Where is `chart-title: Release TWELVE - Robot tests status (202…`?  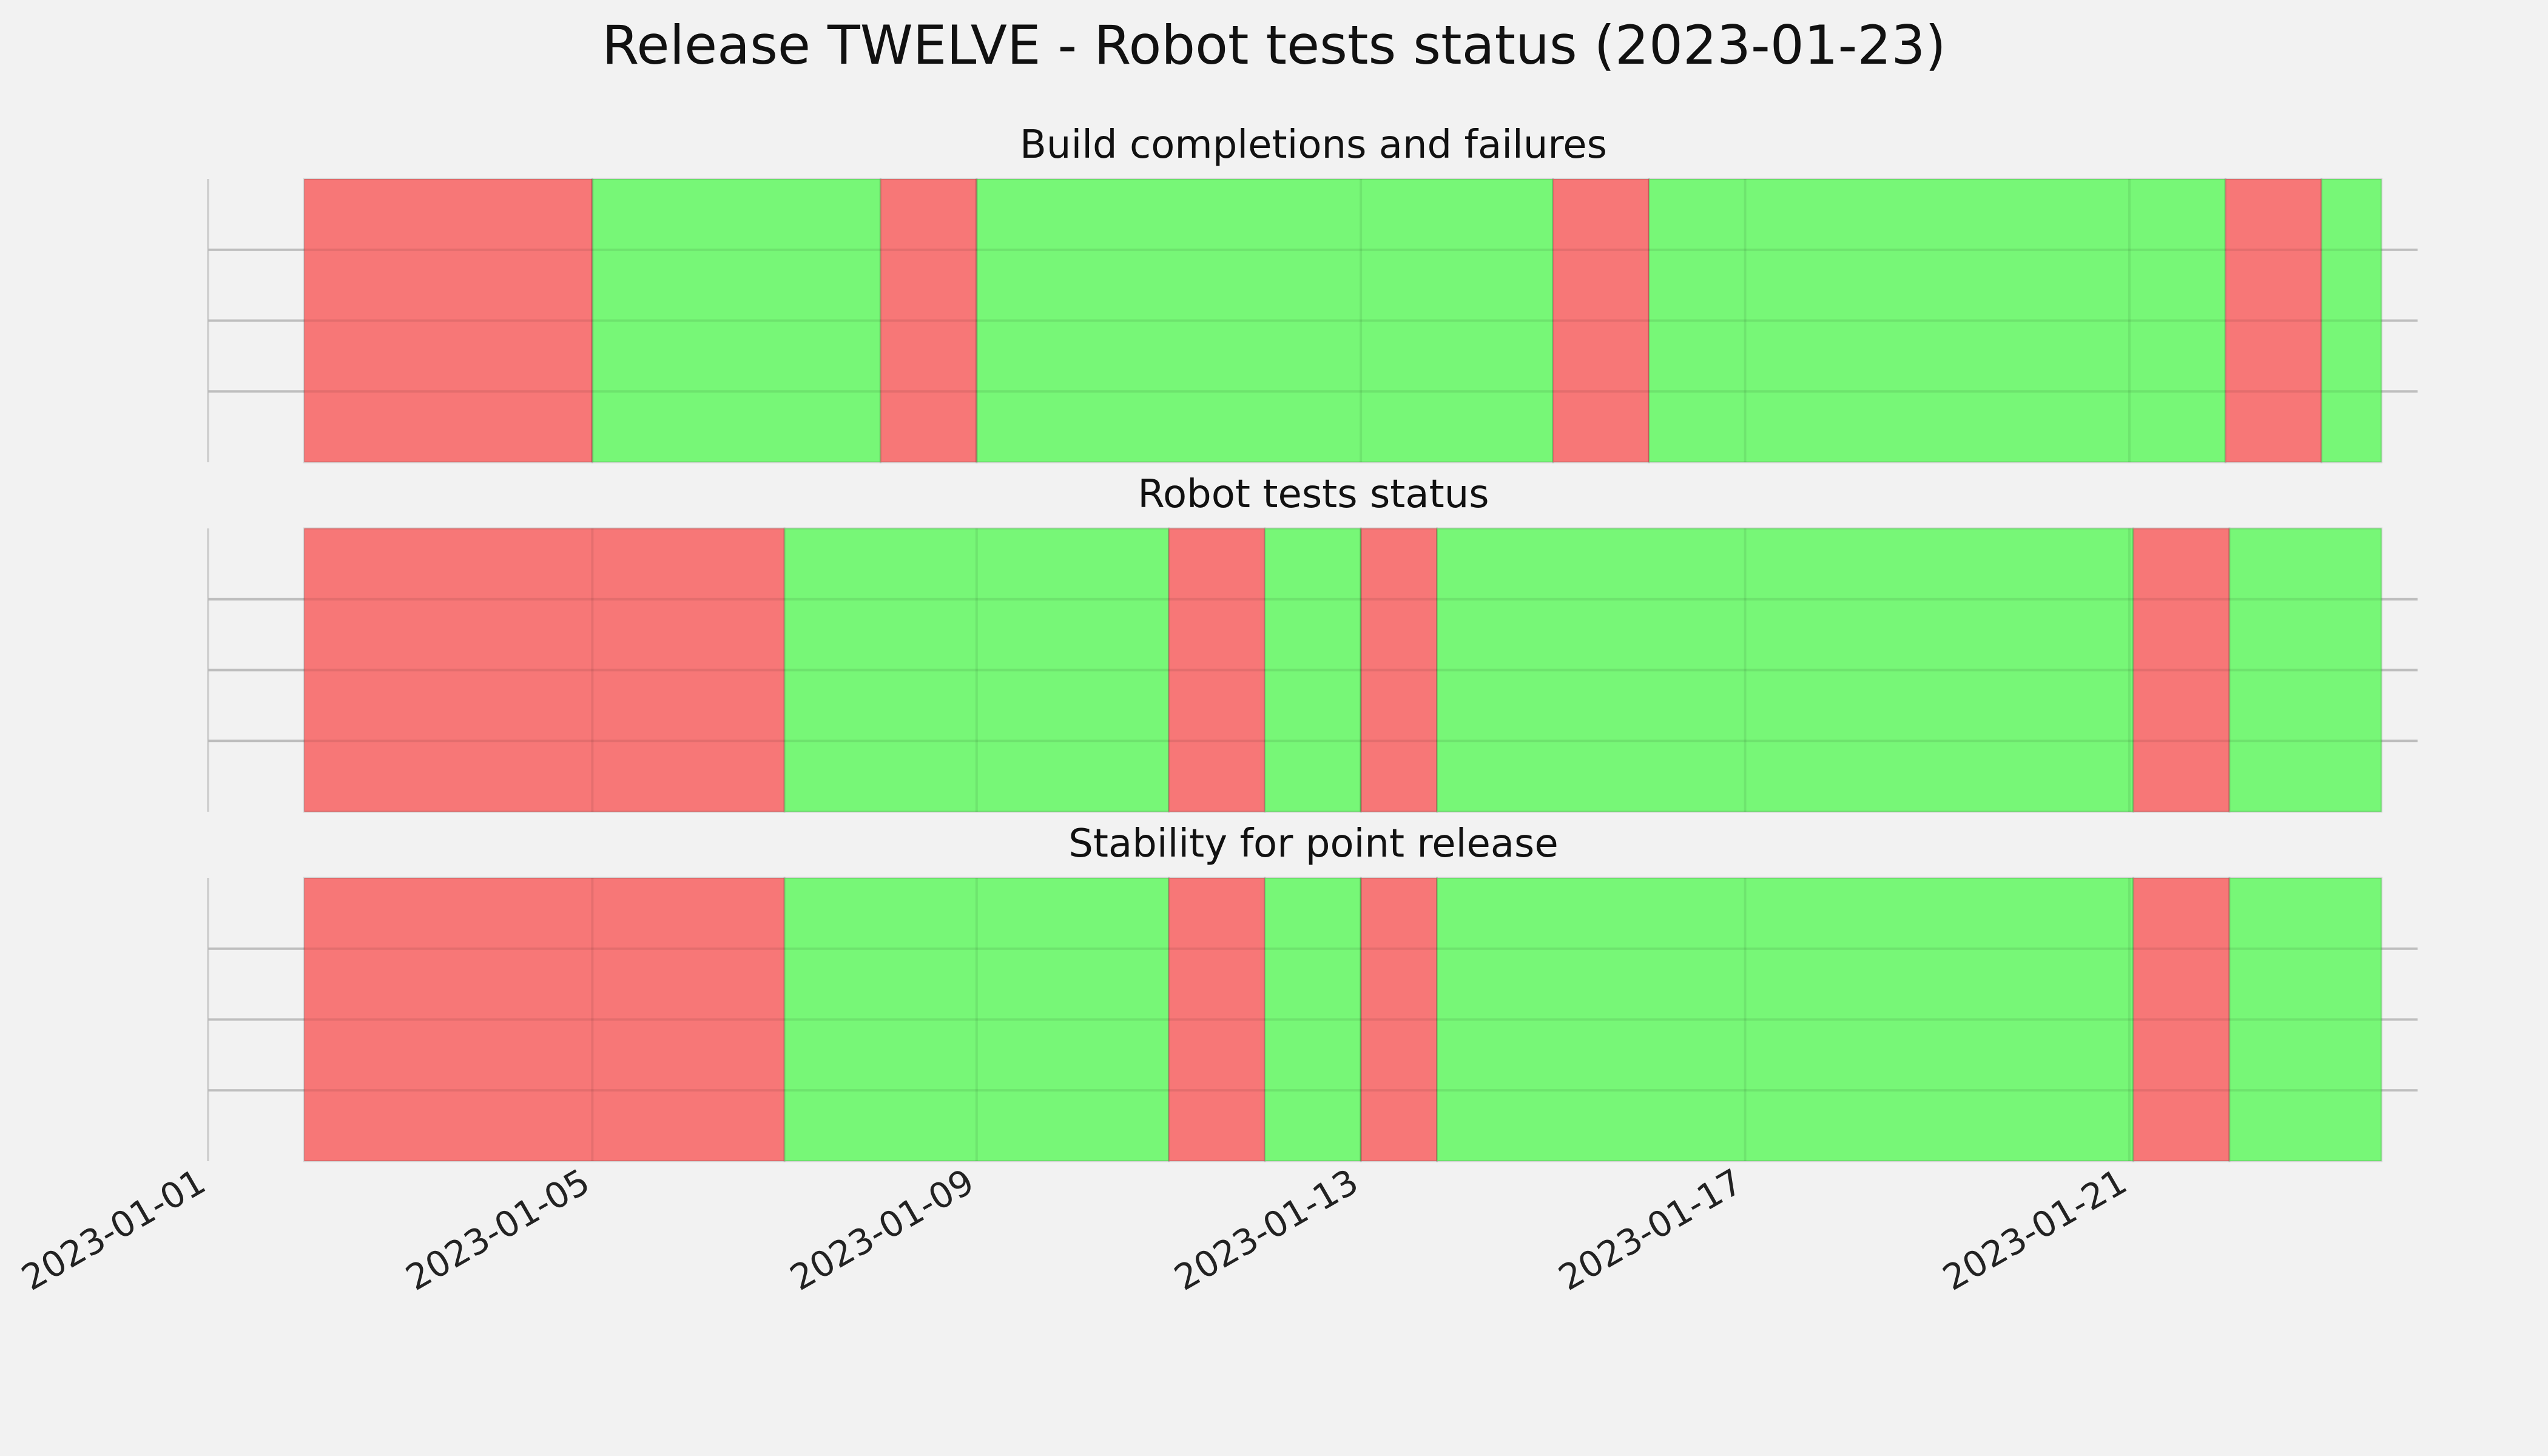
chart-title: Release TWELVE - Robot tests status (202… is located at coordinates (1274, 45).